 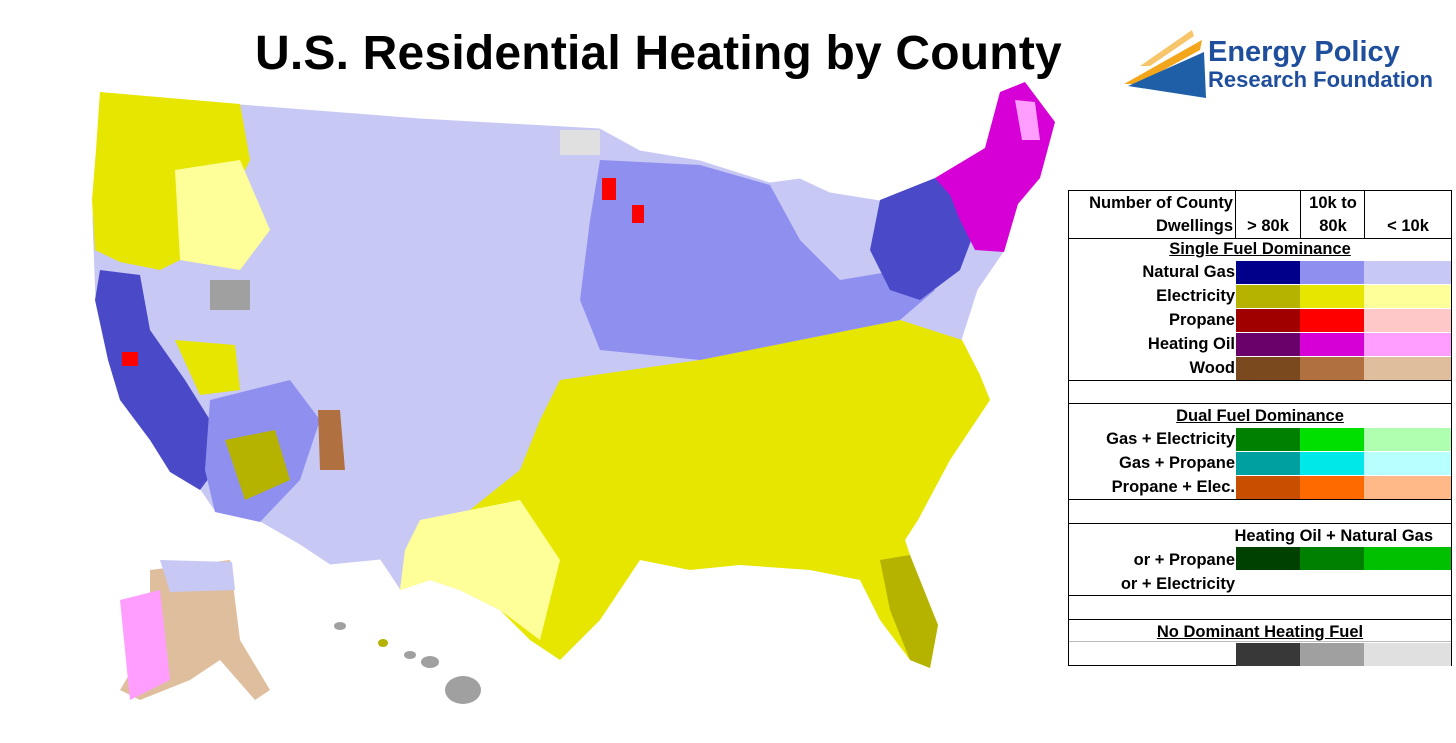 What do you see at coordinates (1332, 558) in the screenshot?
I see `oil-combo-swatch-medium` at bounding box center [1332, 558].